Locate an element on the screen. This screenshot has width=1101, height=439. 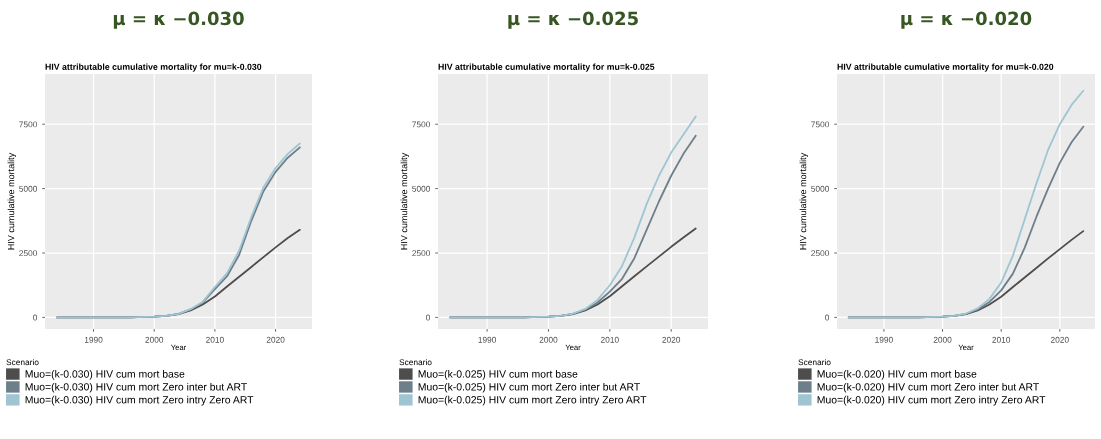
legend-label: Muo=(k-0.030) HIV cum mort Zero intry Zero ART is located at coordinates (139, 400).